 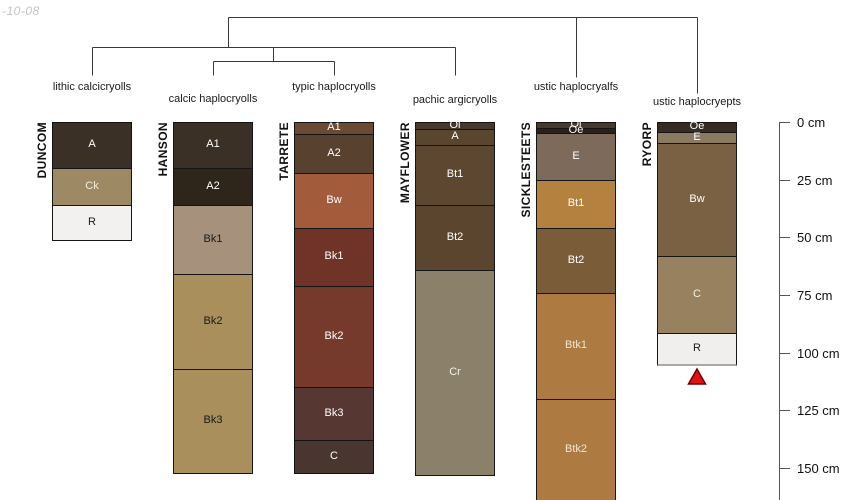 What do you see at coordinates (455, 238) in the screenshot?
I see `horizon-mayflower-bt2` at bounding box center [455, 238].